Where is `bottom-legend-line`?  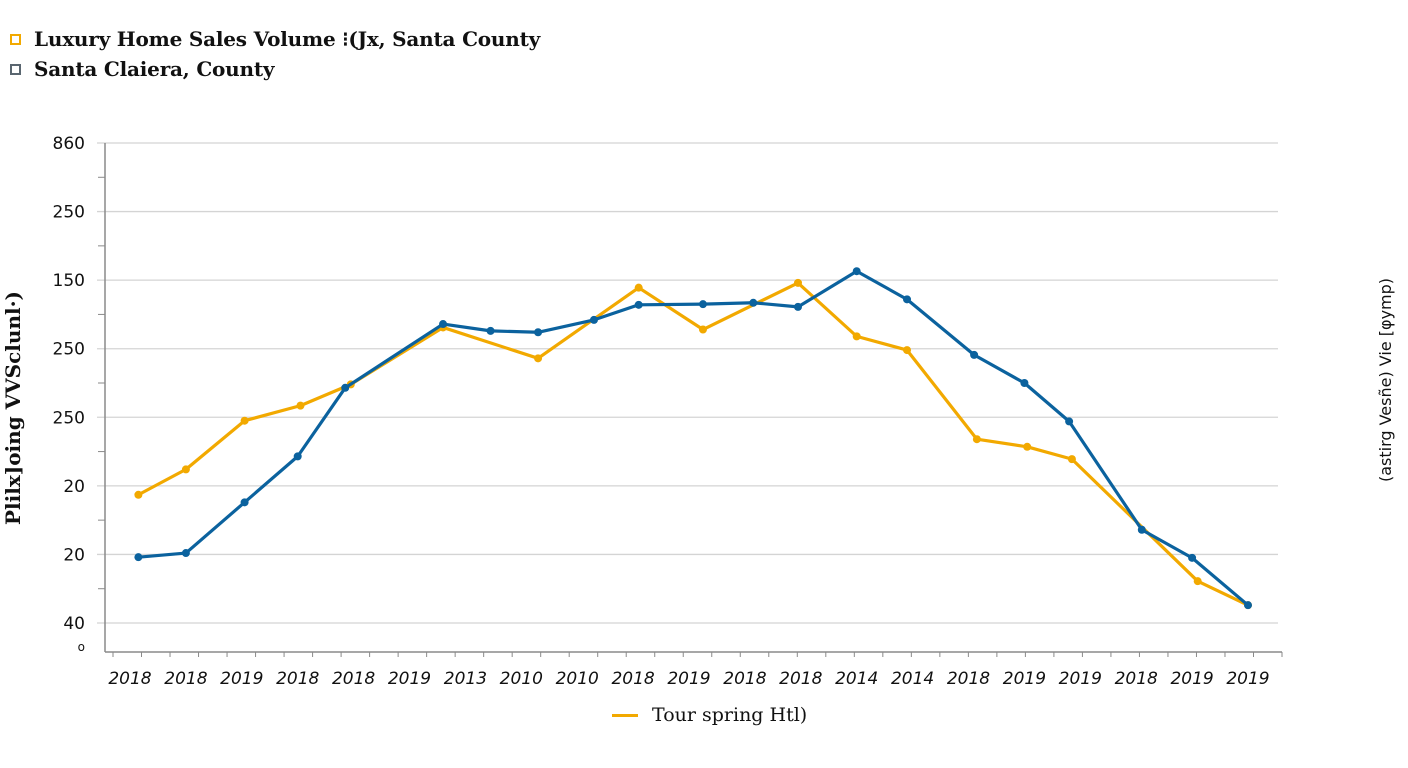 bottom-legend-line is located at coordinates (625, 715).